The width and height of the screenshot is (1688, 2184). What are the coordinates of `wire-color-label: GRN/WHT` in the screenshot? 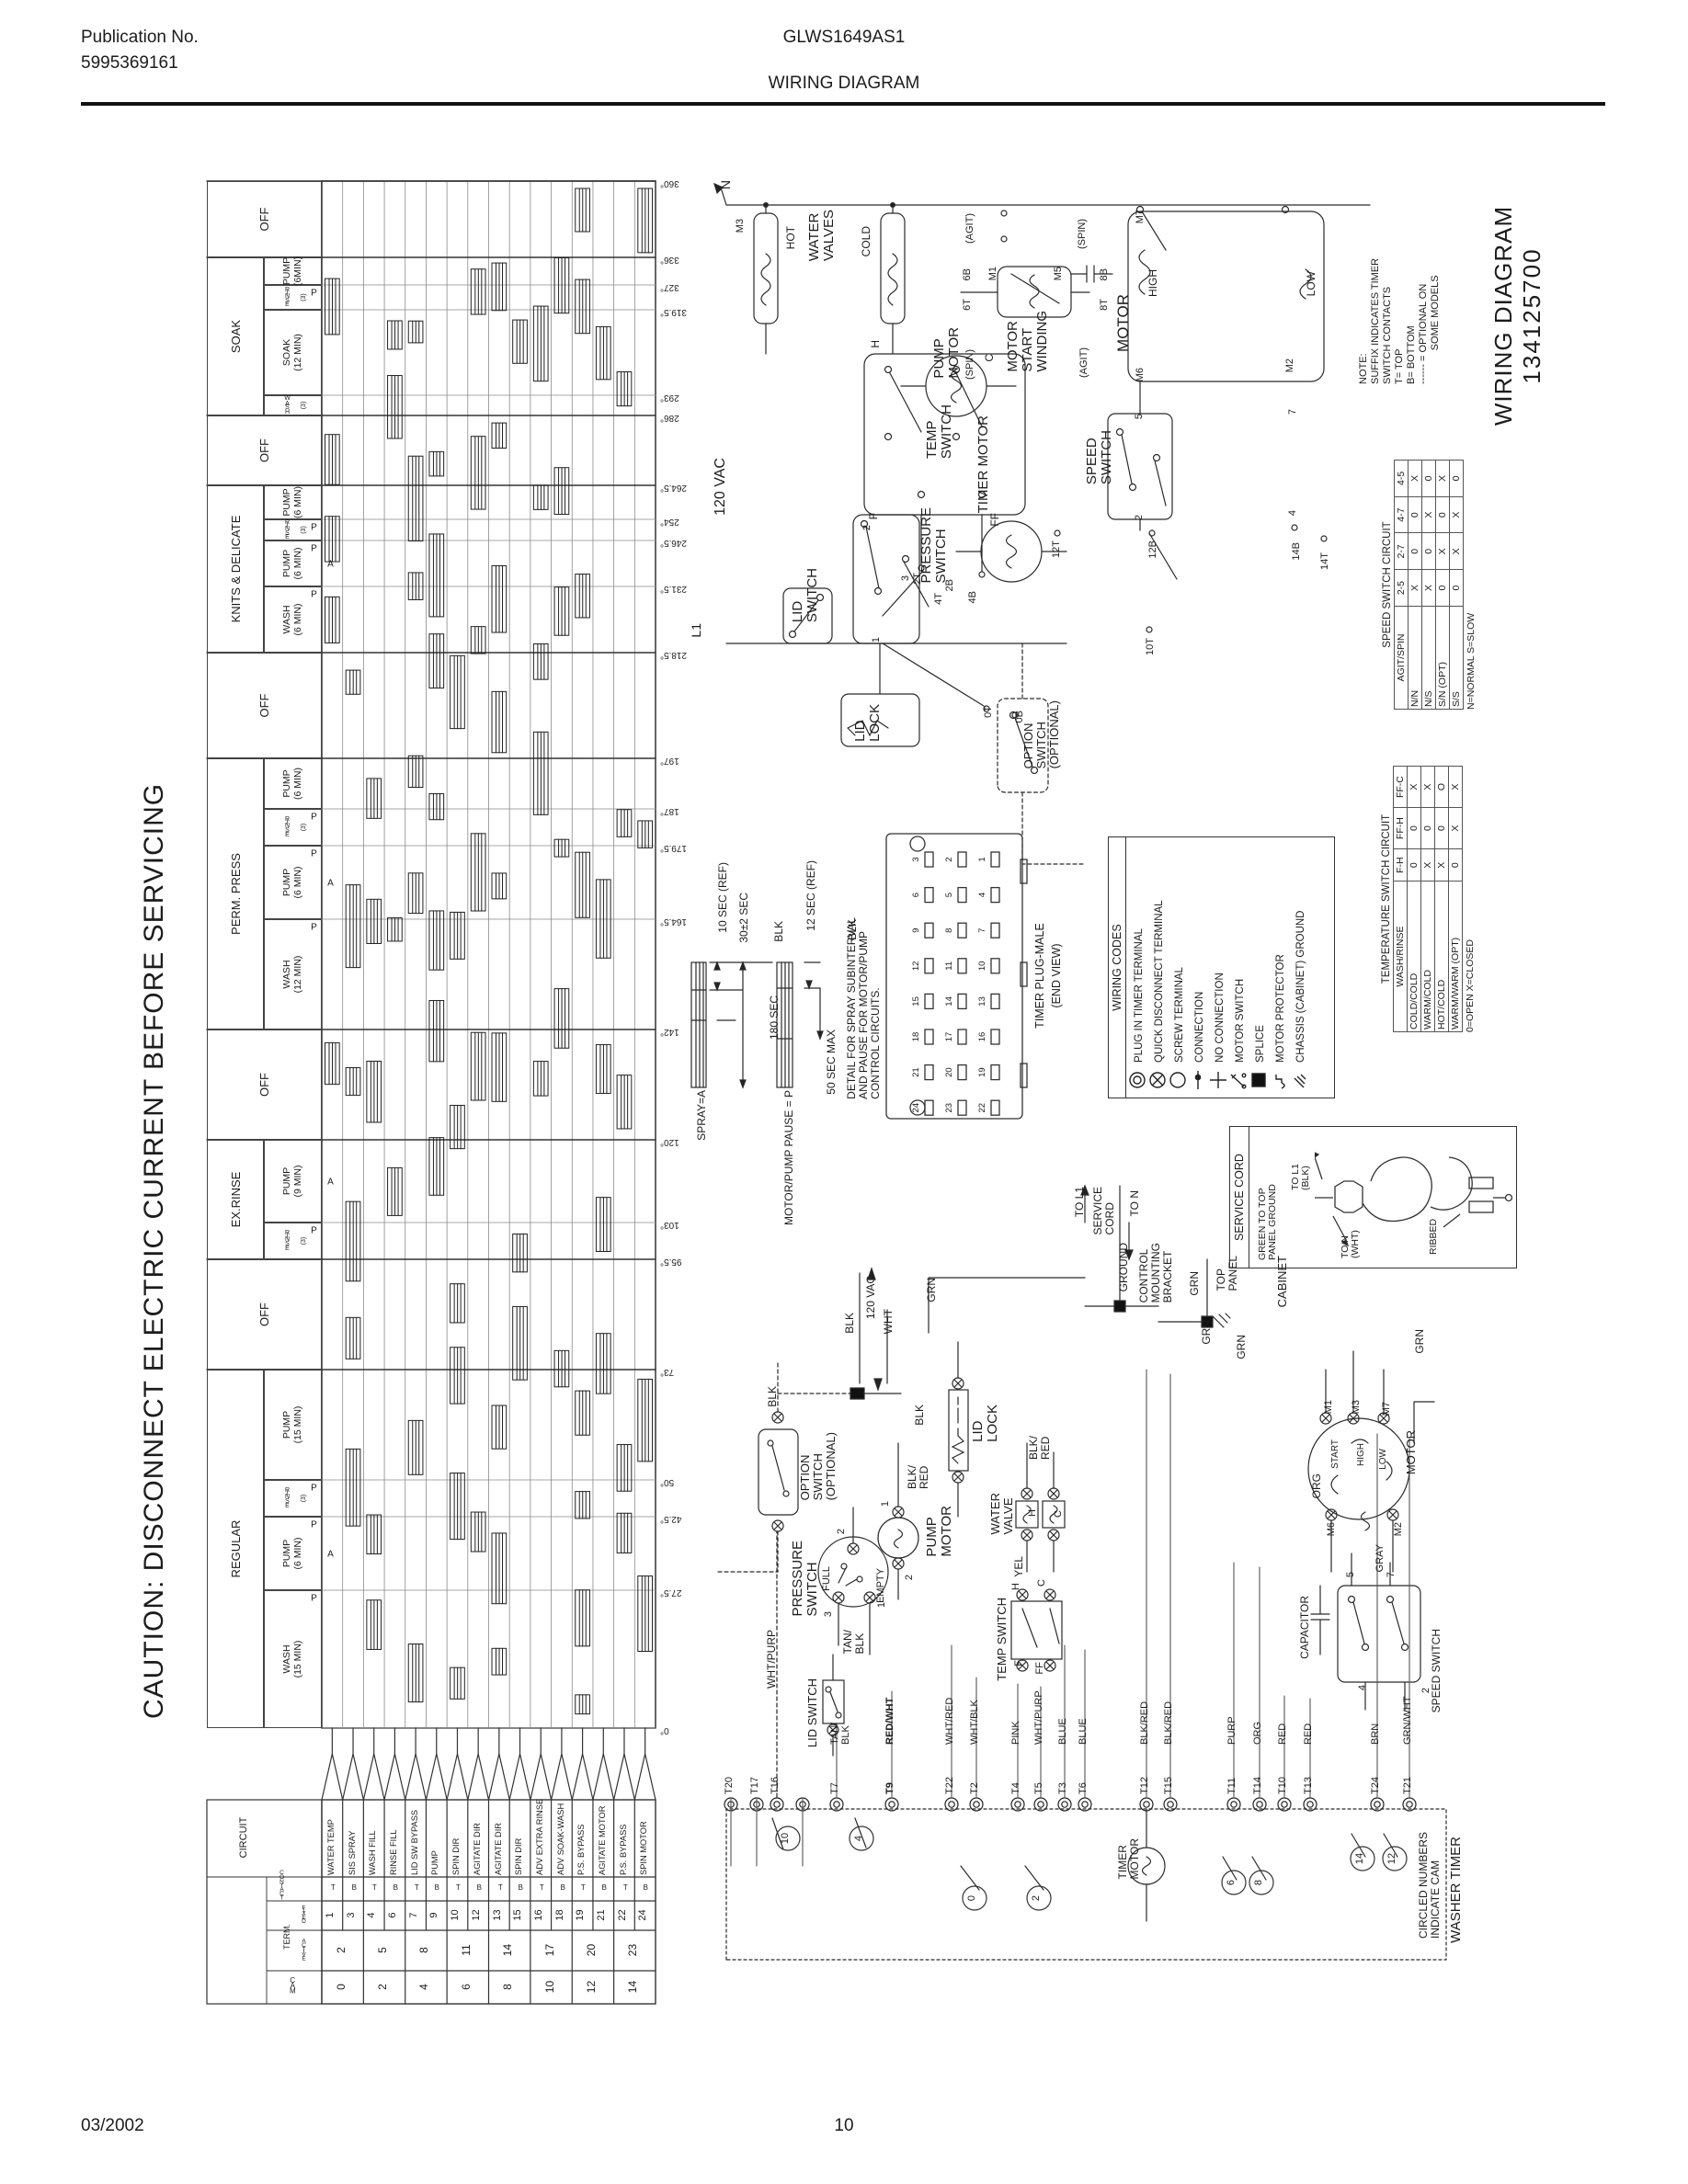 It's located at (1407, 1720).